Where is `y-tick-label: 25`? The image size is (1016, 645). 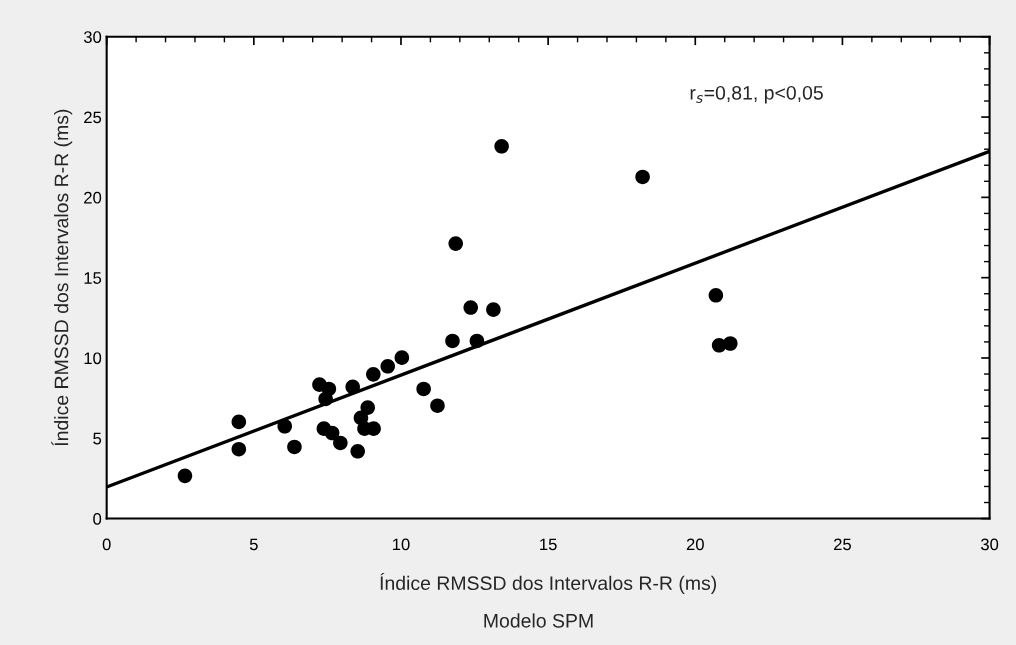 y-tick-label: 25 is located at coordinates (93, 117).